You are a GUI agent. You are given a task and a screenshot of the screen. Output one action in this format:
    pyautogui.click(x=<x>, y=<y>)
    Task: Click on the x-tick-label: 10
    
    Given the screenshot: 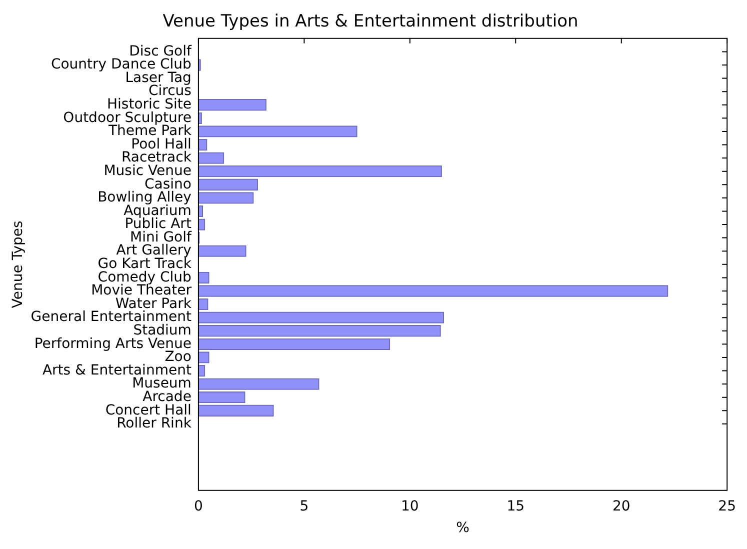 What is the action you would take?
    pyautogui.click(x=409, y=506)
    